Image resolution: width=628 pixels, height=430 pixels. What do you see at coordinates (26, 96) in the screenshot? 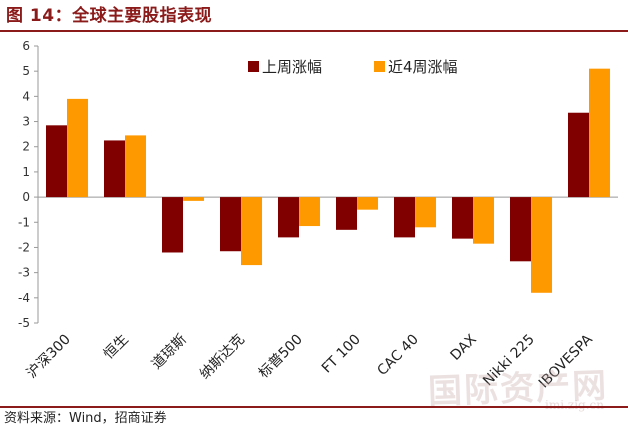
I see `y-tick-label: 4` at bounding box center [26, 96].